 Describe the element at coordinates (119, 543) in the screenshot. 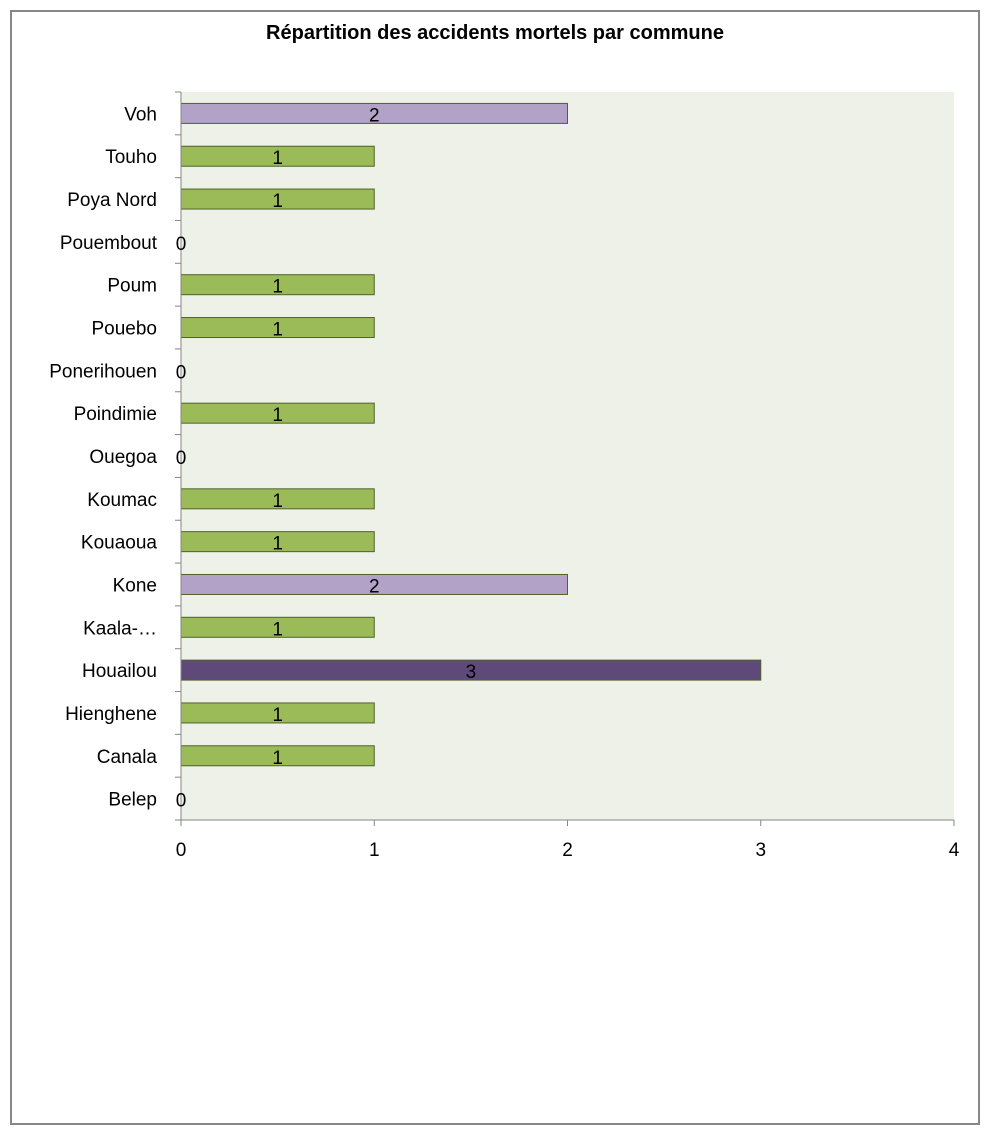

I see `category-label: Kouaoua` at that location.